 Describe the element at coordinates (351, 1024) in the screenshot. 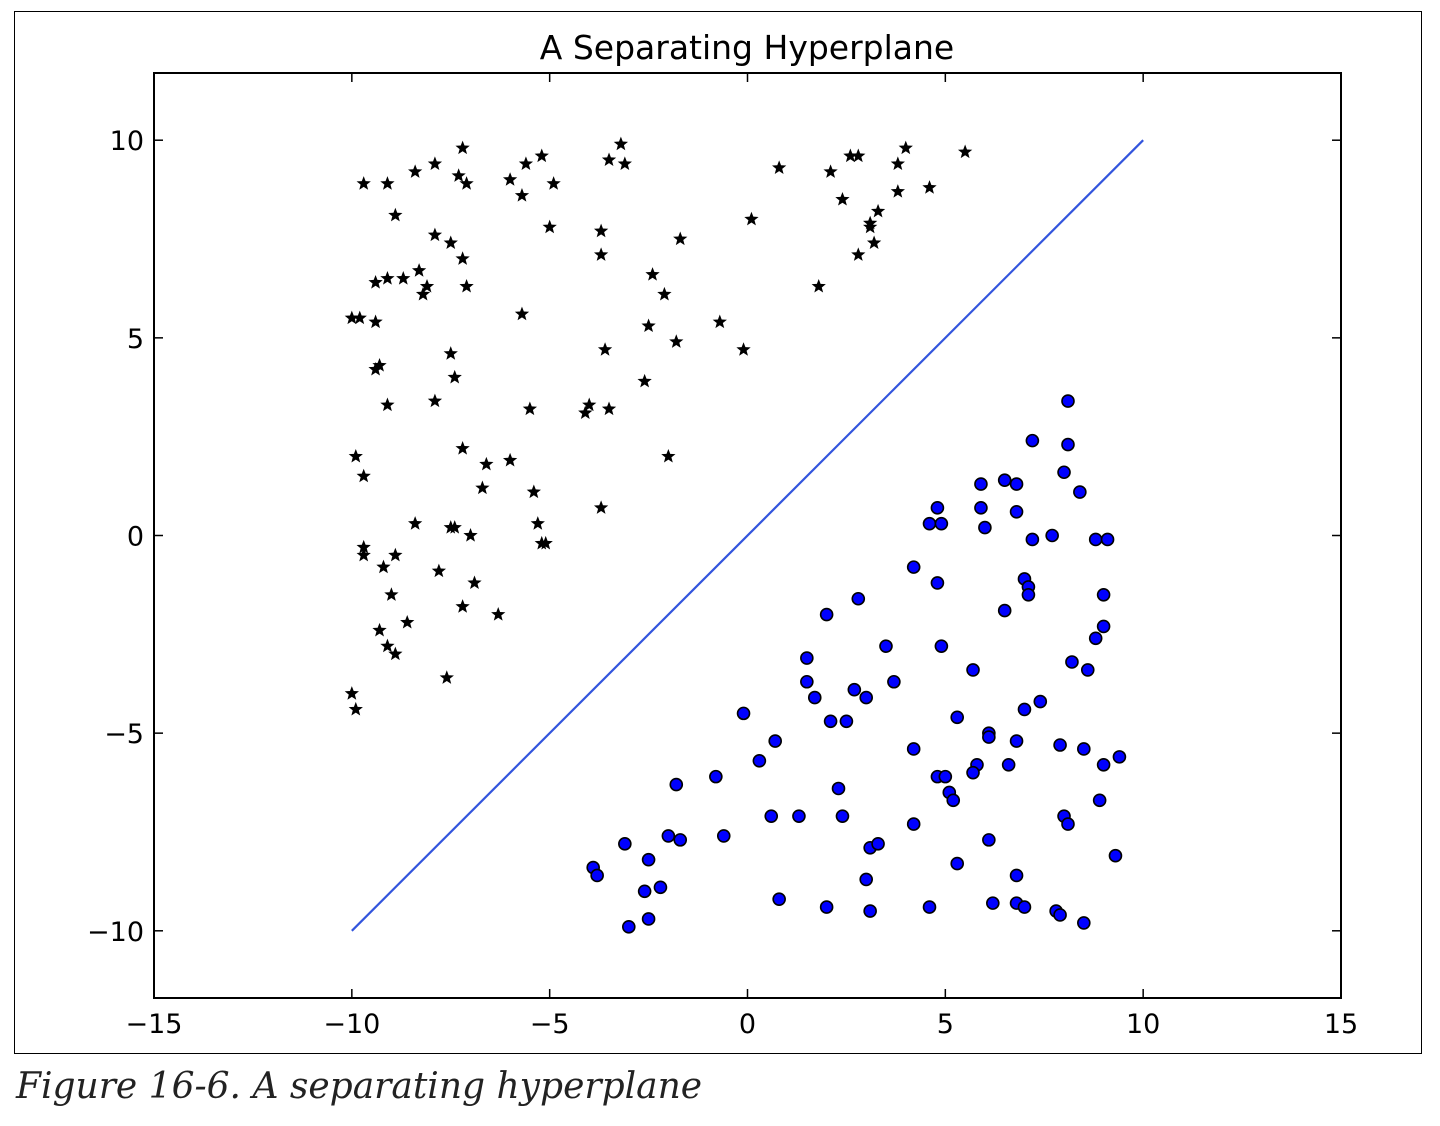

I see `x-tick-label: −10` at that location.